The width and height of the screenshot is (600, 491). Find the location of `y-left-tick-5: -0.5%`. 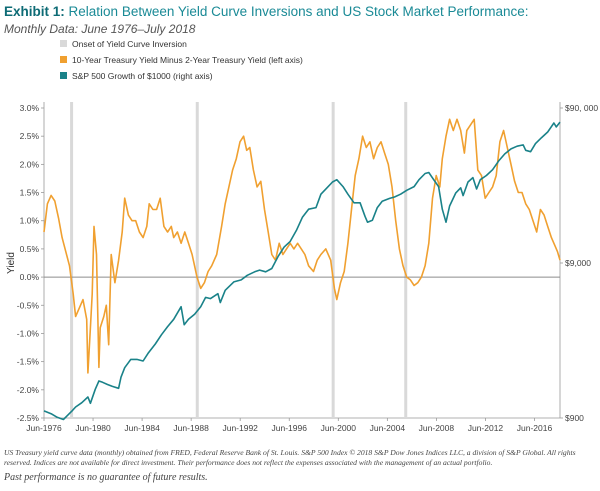

y-left-tick-5: -0.5% is located at coordinates (28, 305).